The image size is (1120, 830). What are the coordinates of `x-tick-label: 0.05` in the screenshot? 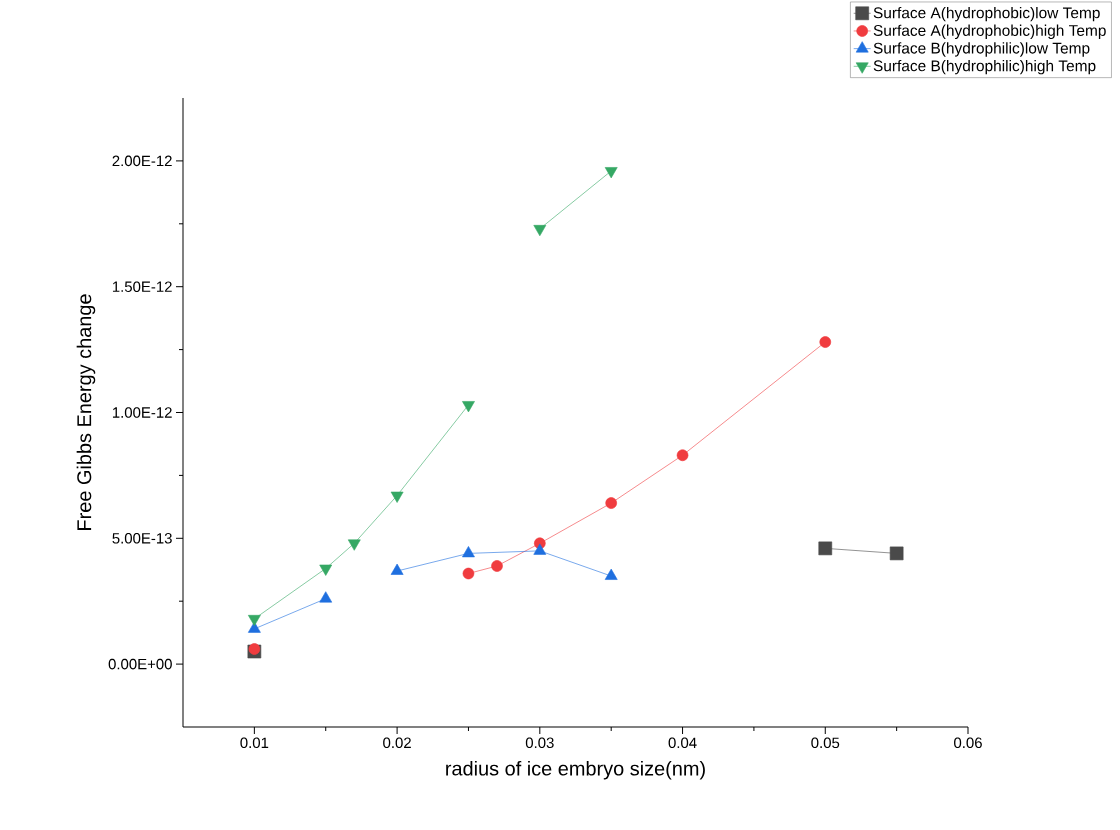 It's located at (825, 743).